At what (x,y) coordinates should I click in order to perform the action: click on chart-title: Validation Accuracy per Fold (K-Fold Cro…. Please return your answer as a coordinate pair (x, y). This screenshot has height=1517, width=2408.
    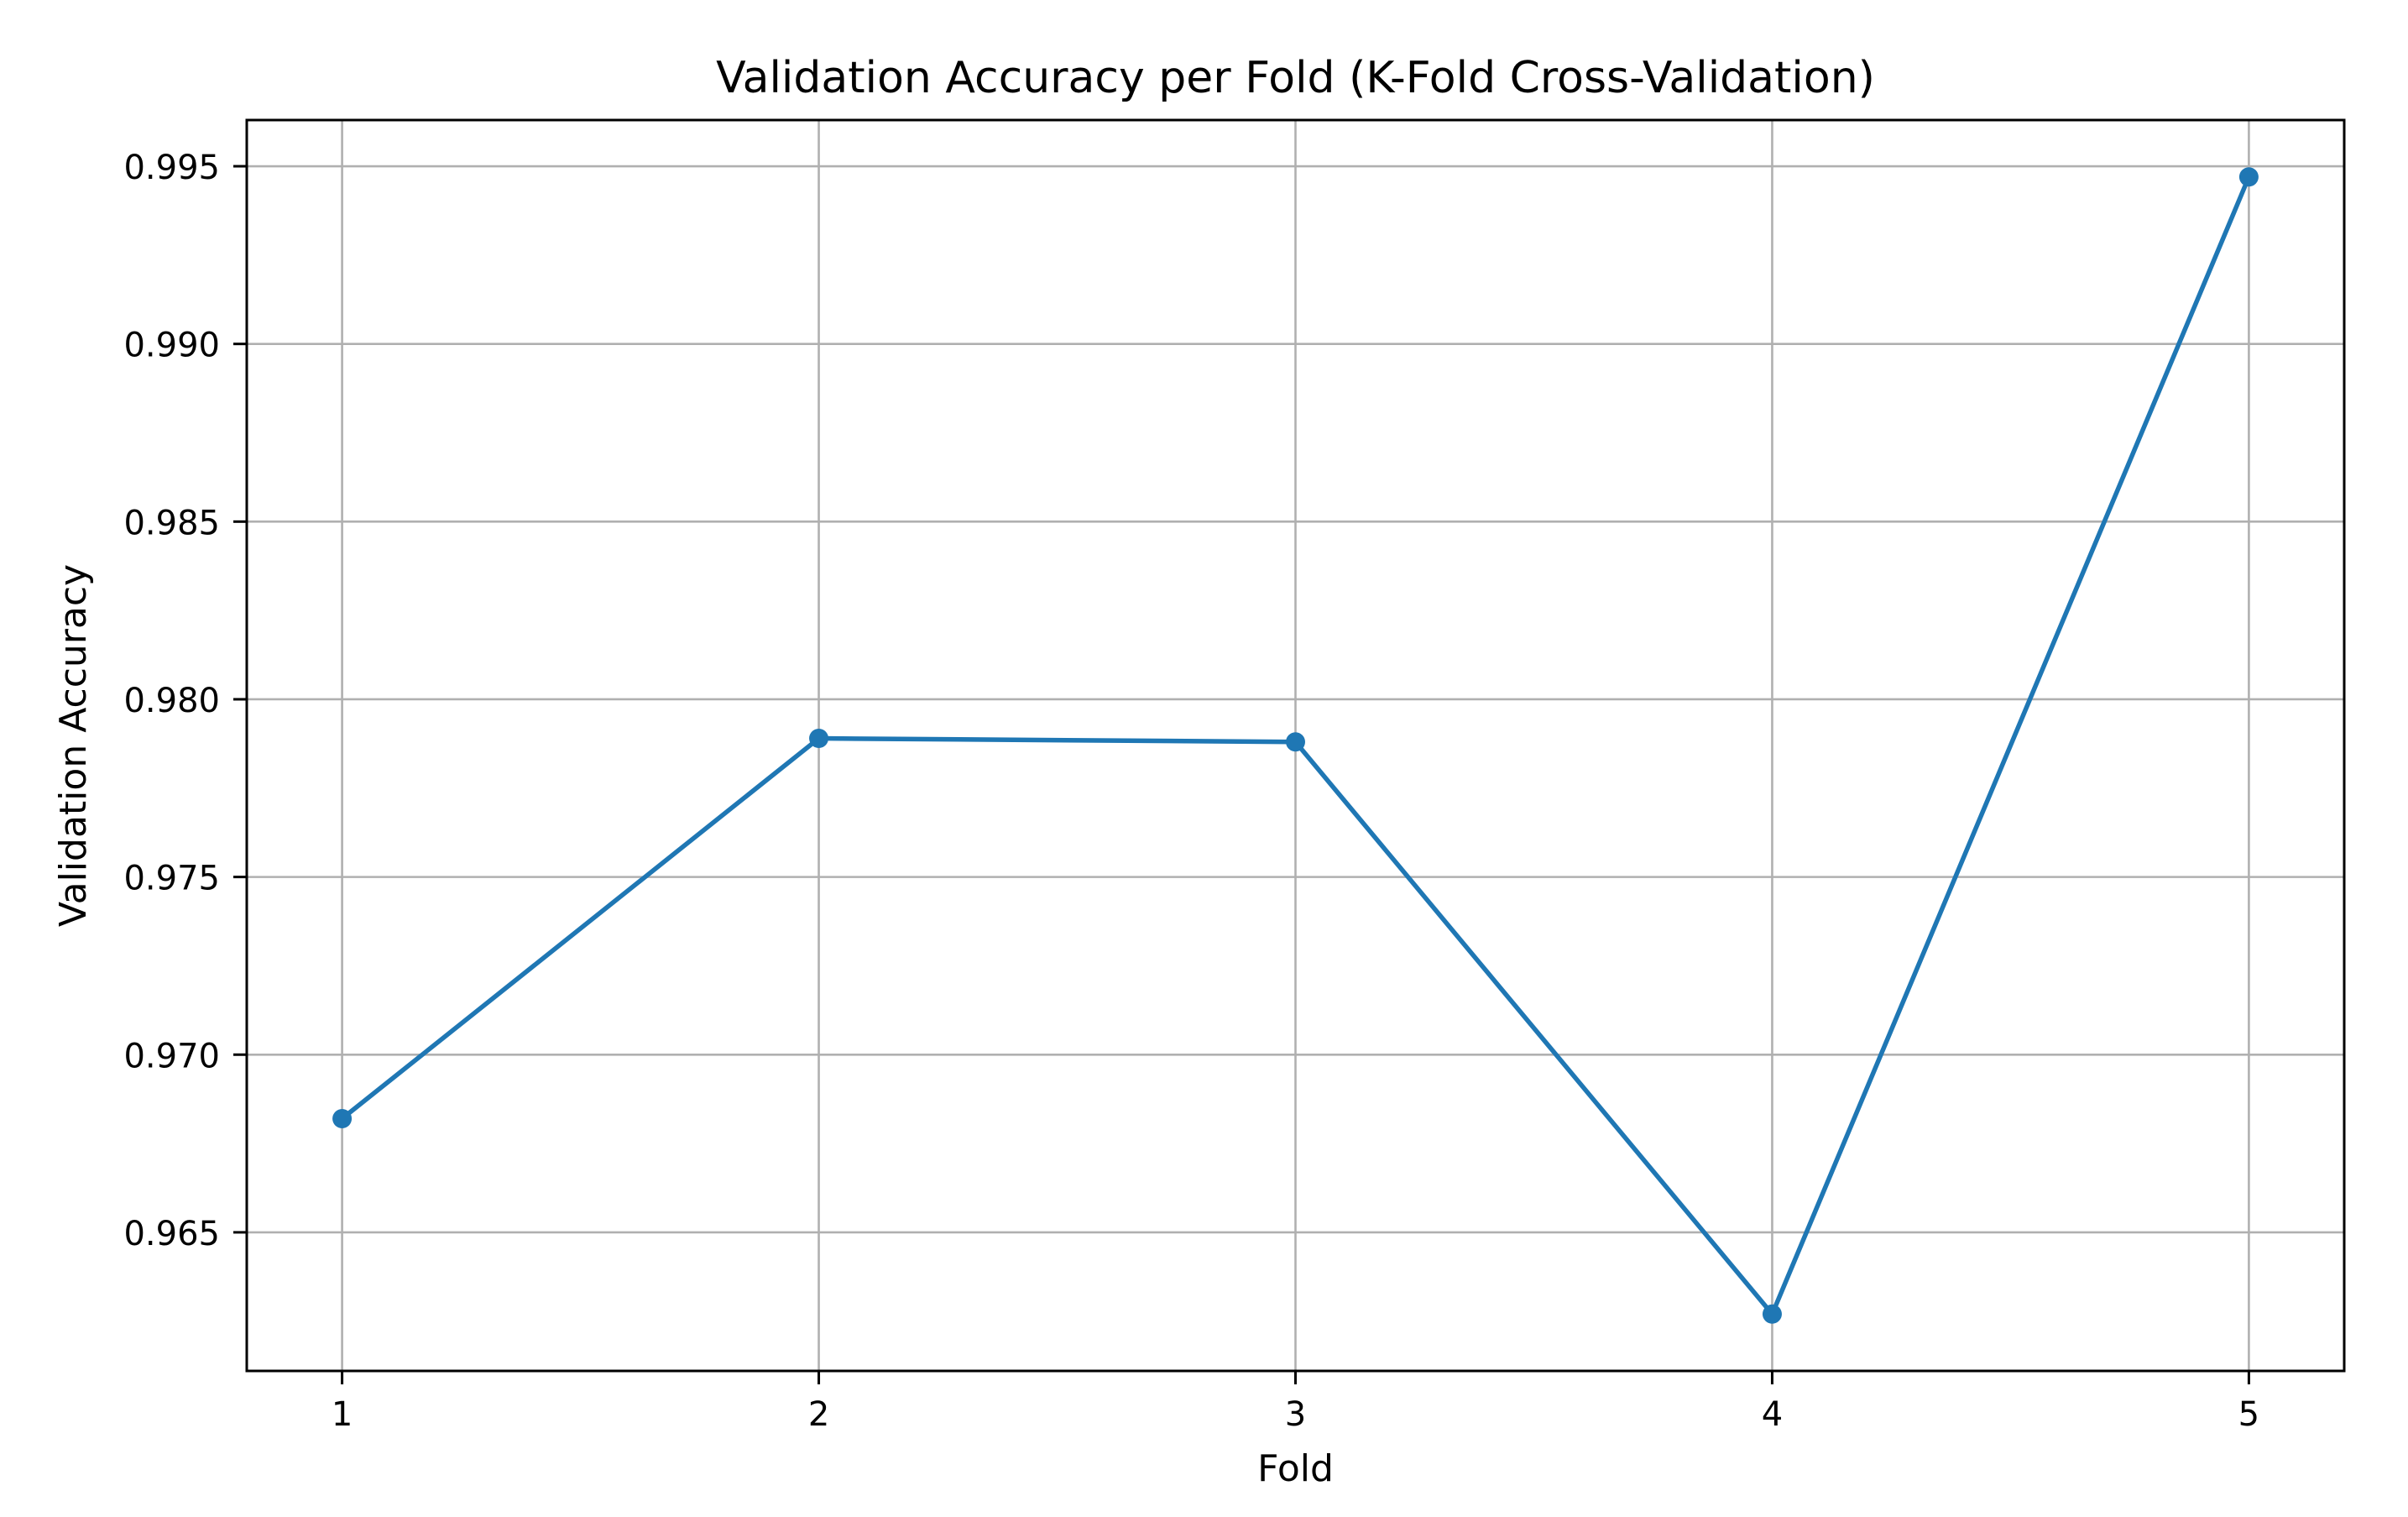
    Looking at the image, I should click on (1295, 78).